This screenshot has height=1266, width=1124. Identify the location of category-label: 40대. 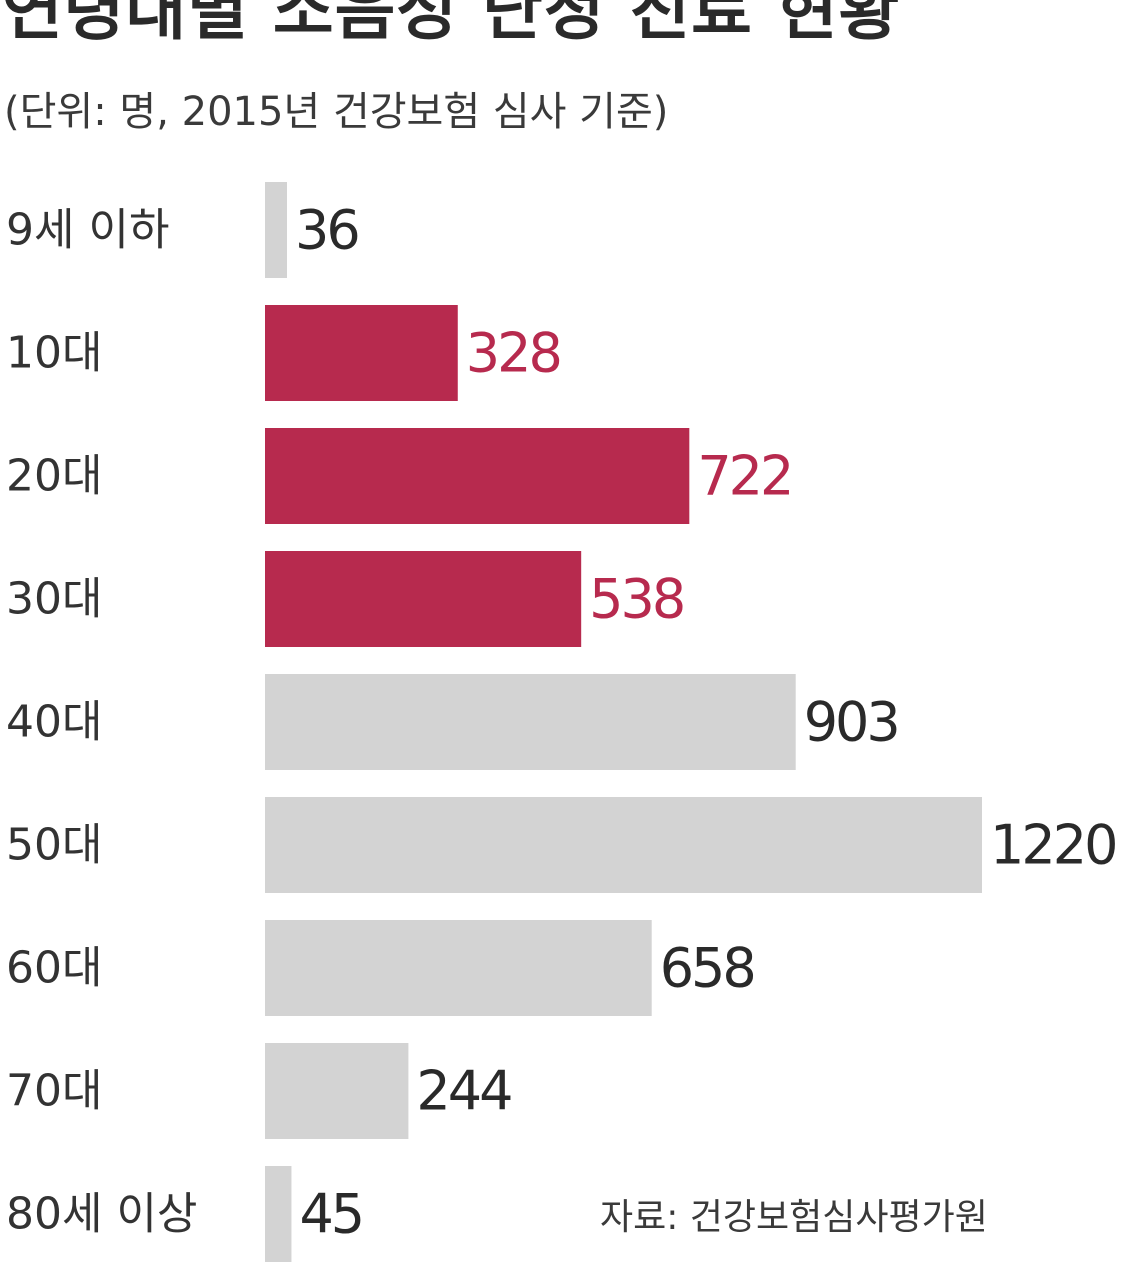
(54, 722).